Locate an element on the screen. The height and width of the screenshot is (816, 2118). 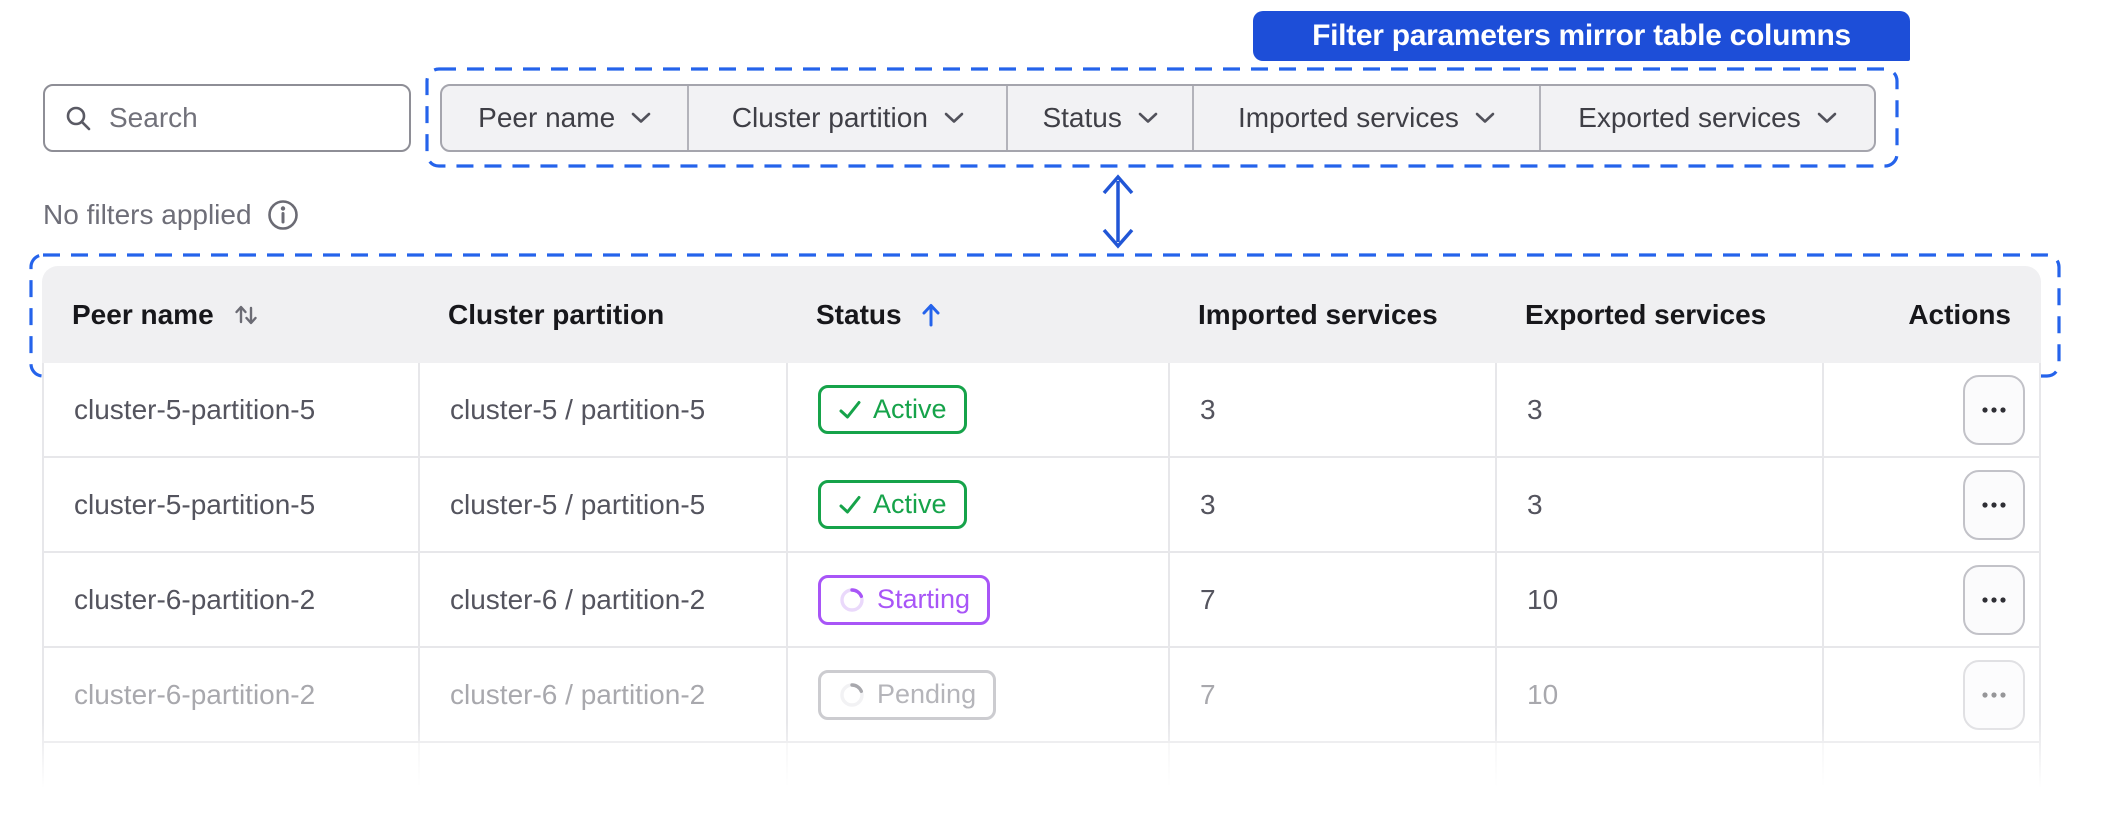
filter-status: No filters applied is located at coordinates (171, 215).